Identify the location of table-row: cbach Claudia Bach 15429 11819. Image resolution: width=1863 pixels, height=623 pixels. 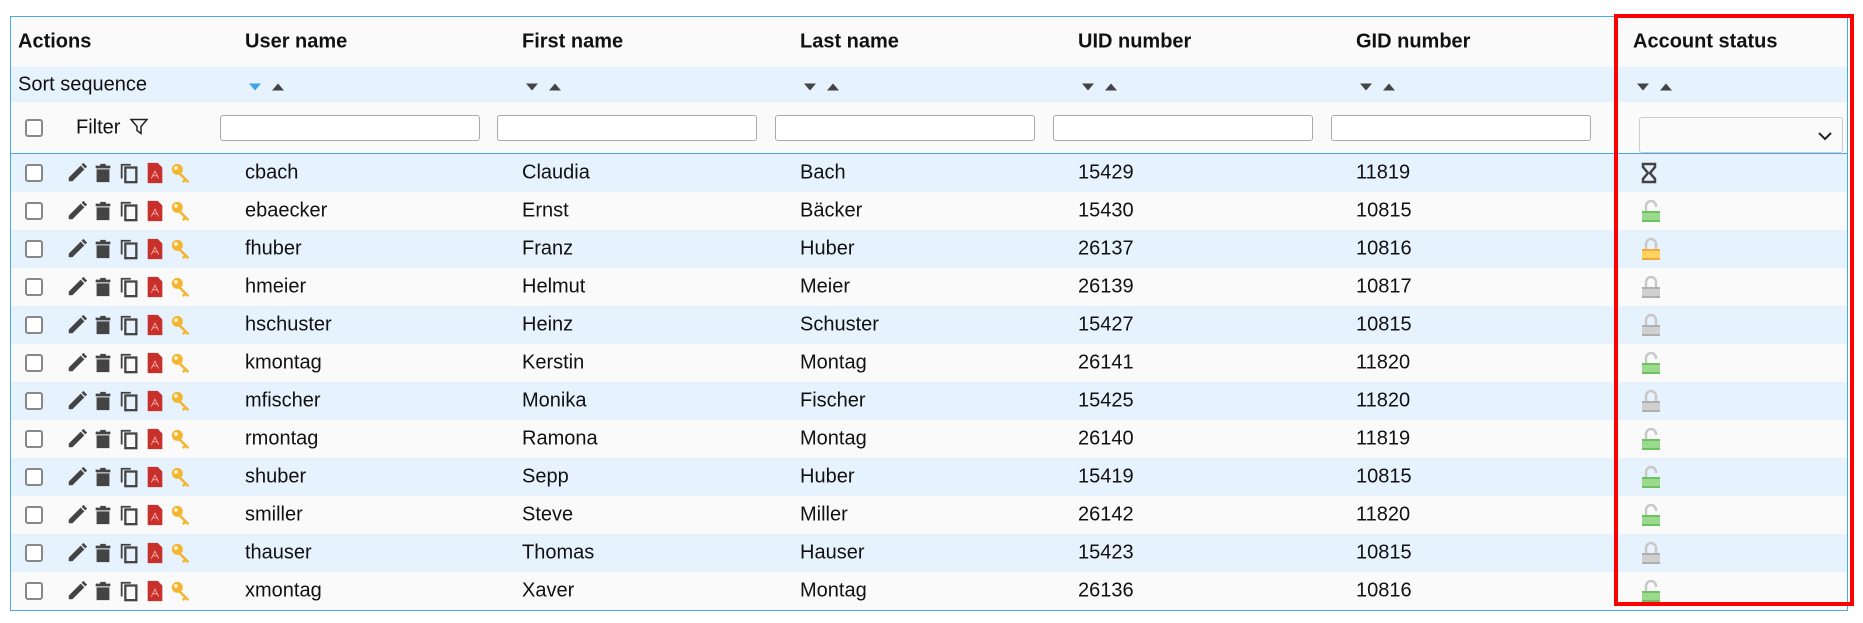
(929, 173).